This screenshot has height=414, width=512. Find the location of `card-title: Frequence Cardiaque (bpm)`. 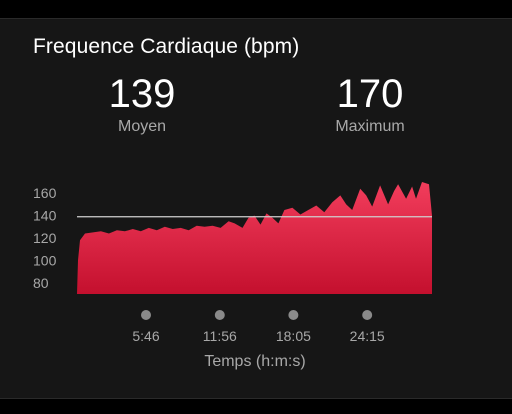

card-title: Frequence Cardiaque (bpm) is located at coordinates (166, 46).